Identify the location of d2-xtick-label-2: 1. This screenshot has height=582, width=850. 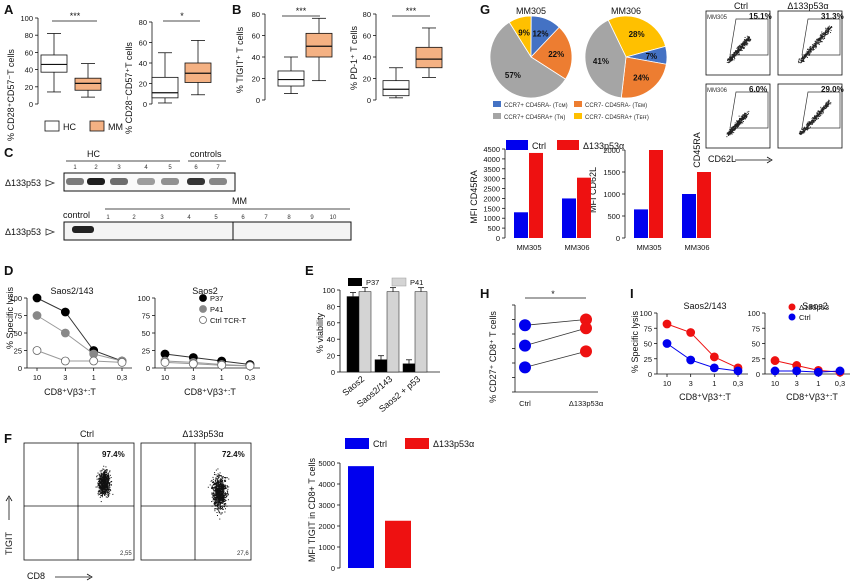
(222, 377).